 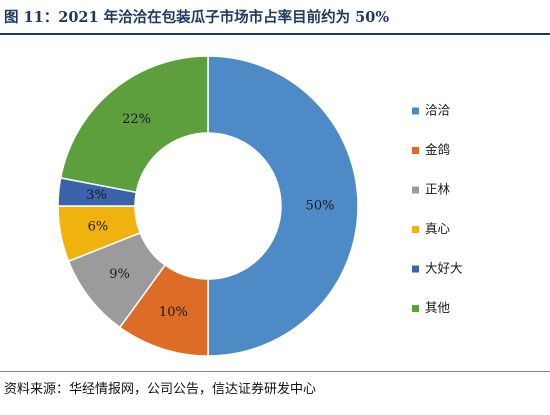 What do you see at coordinates (96, 195) in the screenshot?
I see `slice-label-4: 3%` at bounding box center [96, 195].